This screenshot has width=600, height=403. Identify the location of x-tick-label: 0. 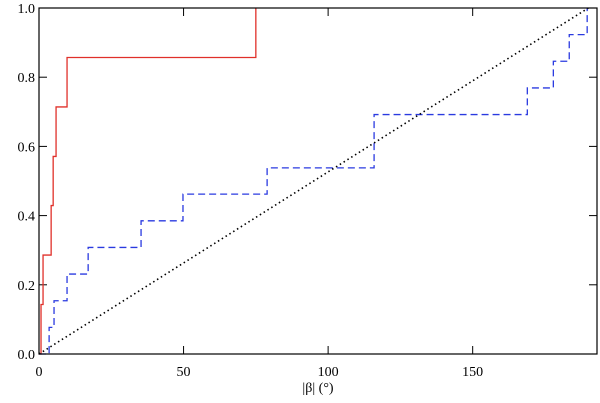
(39, 372).